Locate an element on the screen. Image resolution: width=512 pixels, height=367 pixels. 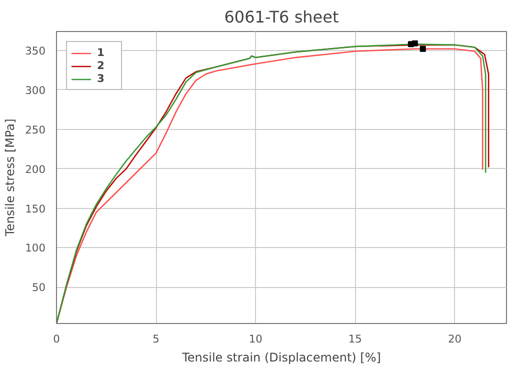
x-tick-label: 5 is located at coordinates (156, 339).